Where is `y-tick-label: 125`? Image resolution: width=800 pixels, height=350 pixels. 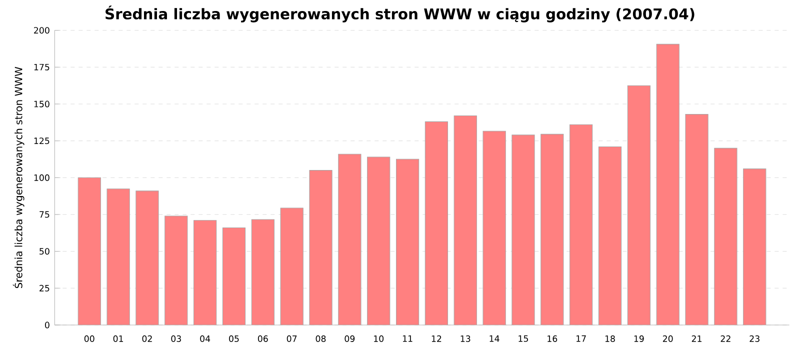 y-tick-label: 125 is located at coordinates (42, 141).